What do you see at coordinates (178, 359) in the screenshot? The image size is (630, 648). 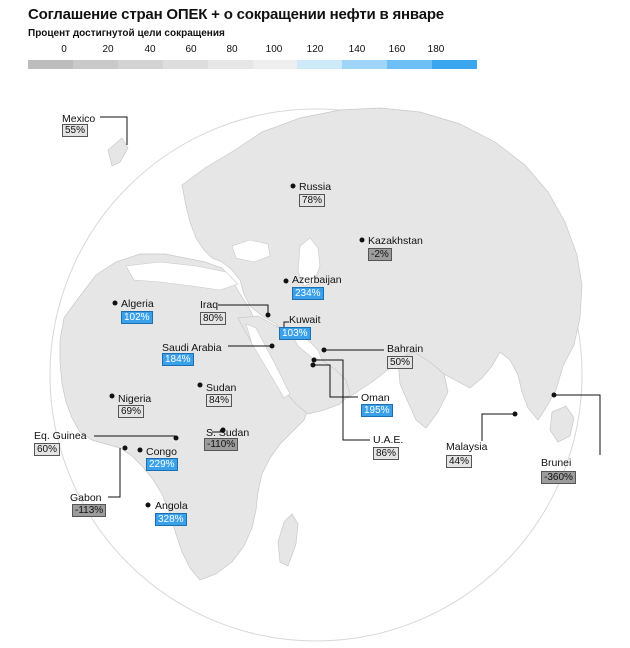 I see `saudi-arabia-value-badge: 184%` at bounding box center [178, 359].